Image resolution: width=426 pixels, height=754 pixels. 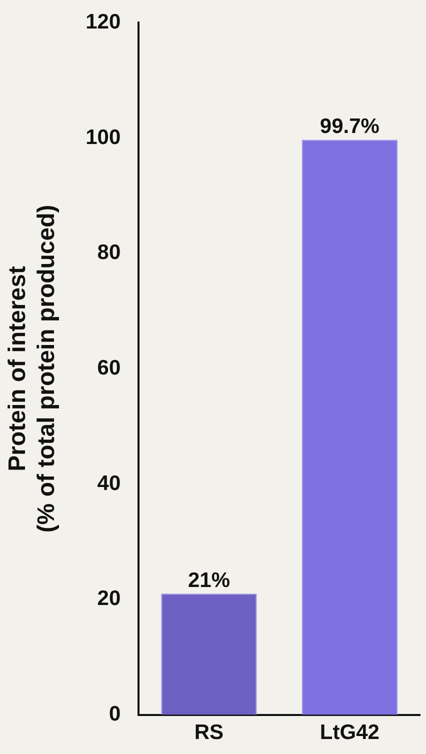 I want to click on y-axis-title: Protein of interest (% of total protein produced), so click(x=32, y=368).